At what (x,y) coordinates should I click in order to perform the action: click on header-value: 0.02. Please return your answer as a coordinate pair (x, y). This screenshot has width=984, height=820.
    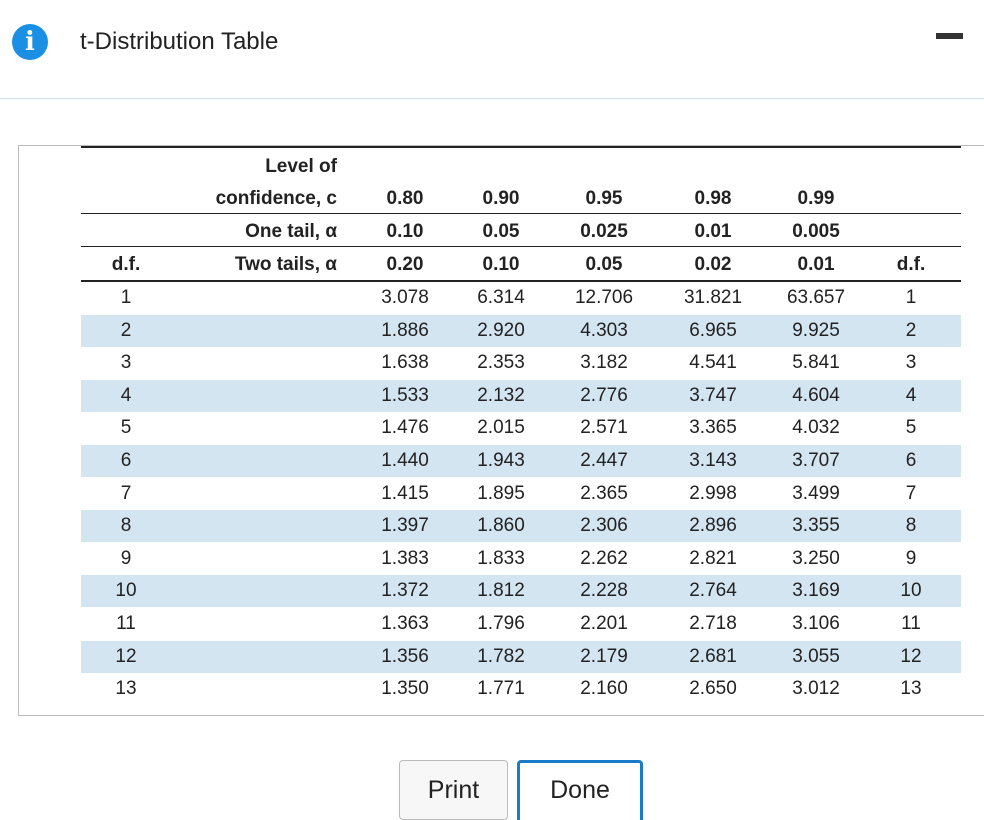
    Looking at the image, I should click on (713, 264).